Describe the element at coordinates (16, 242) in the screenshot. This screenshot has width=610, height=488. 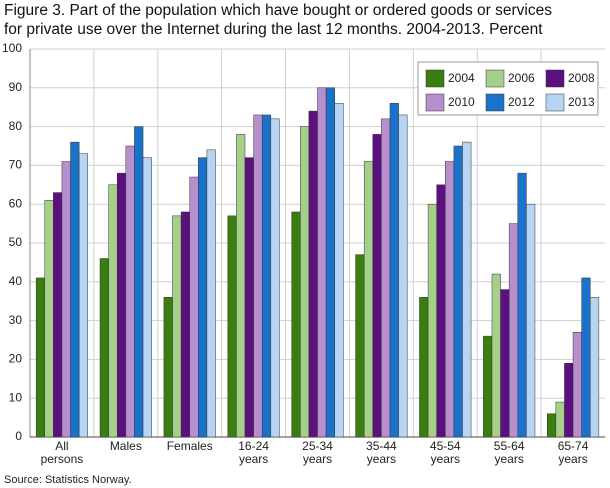
I see `y-tick-label: 50` at that location.